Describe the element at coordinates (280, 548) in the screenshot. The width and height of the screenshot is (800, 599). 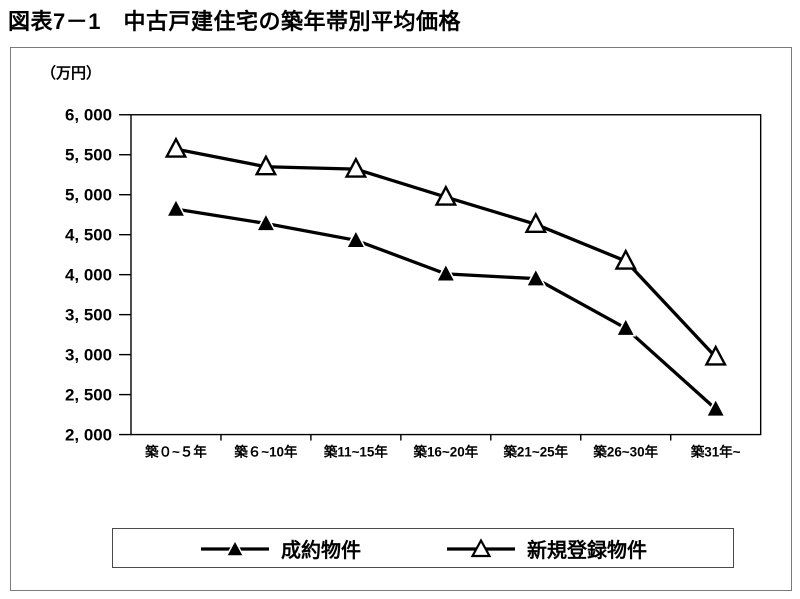
I see `legend-item-contracted: 成約物件` at that location.